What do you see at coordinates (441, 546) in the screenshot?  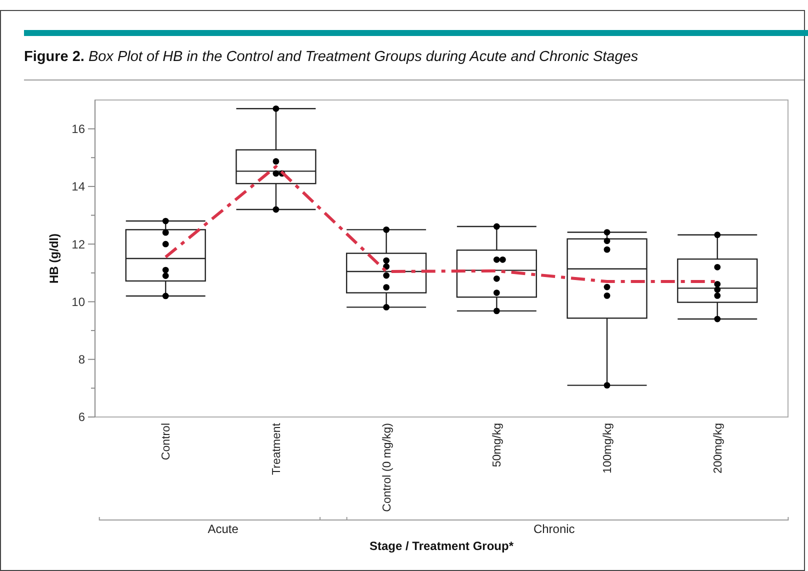 I see `x-axis-title: Stage / Treatment Group*` at bounding box center [441, 546].